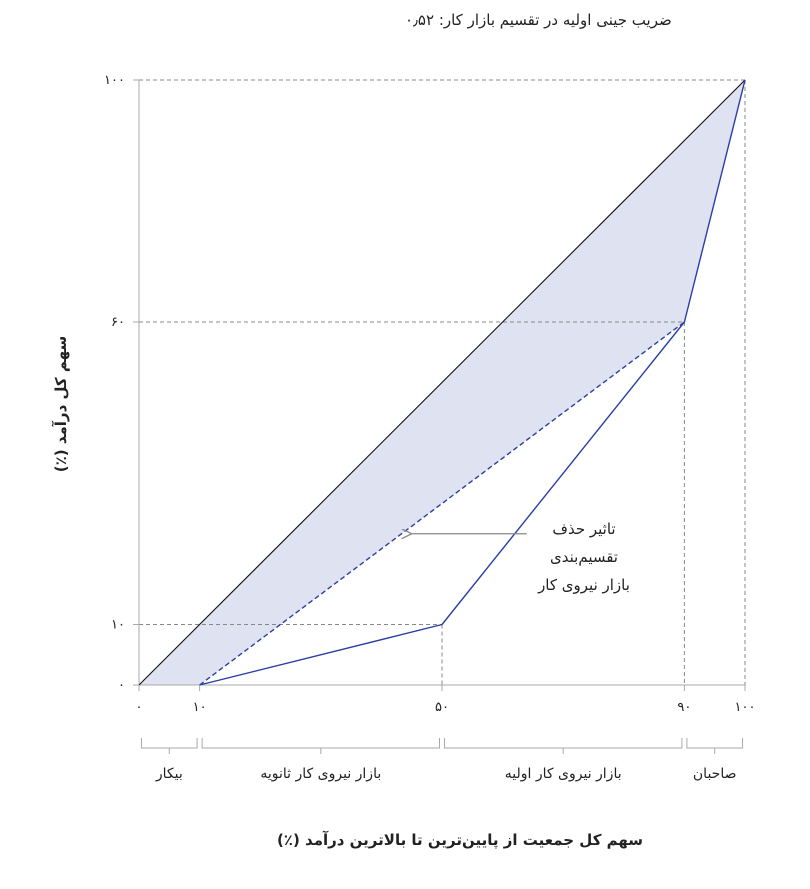 The width and height of the screenshot is (810, 889). I want to click on annotation-line: بازار نیروی کار, so click(583, 585).